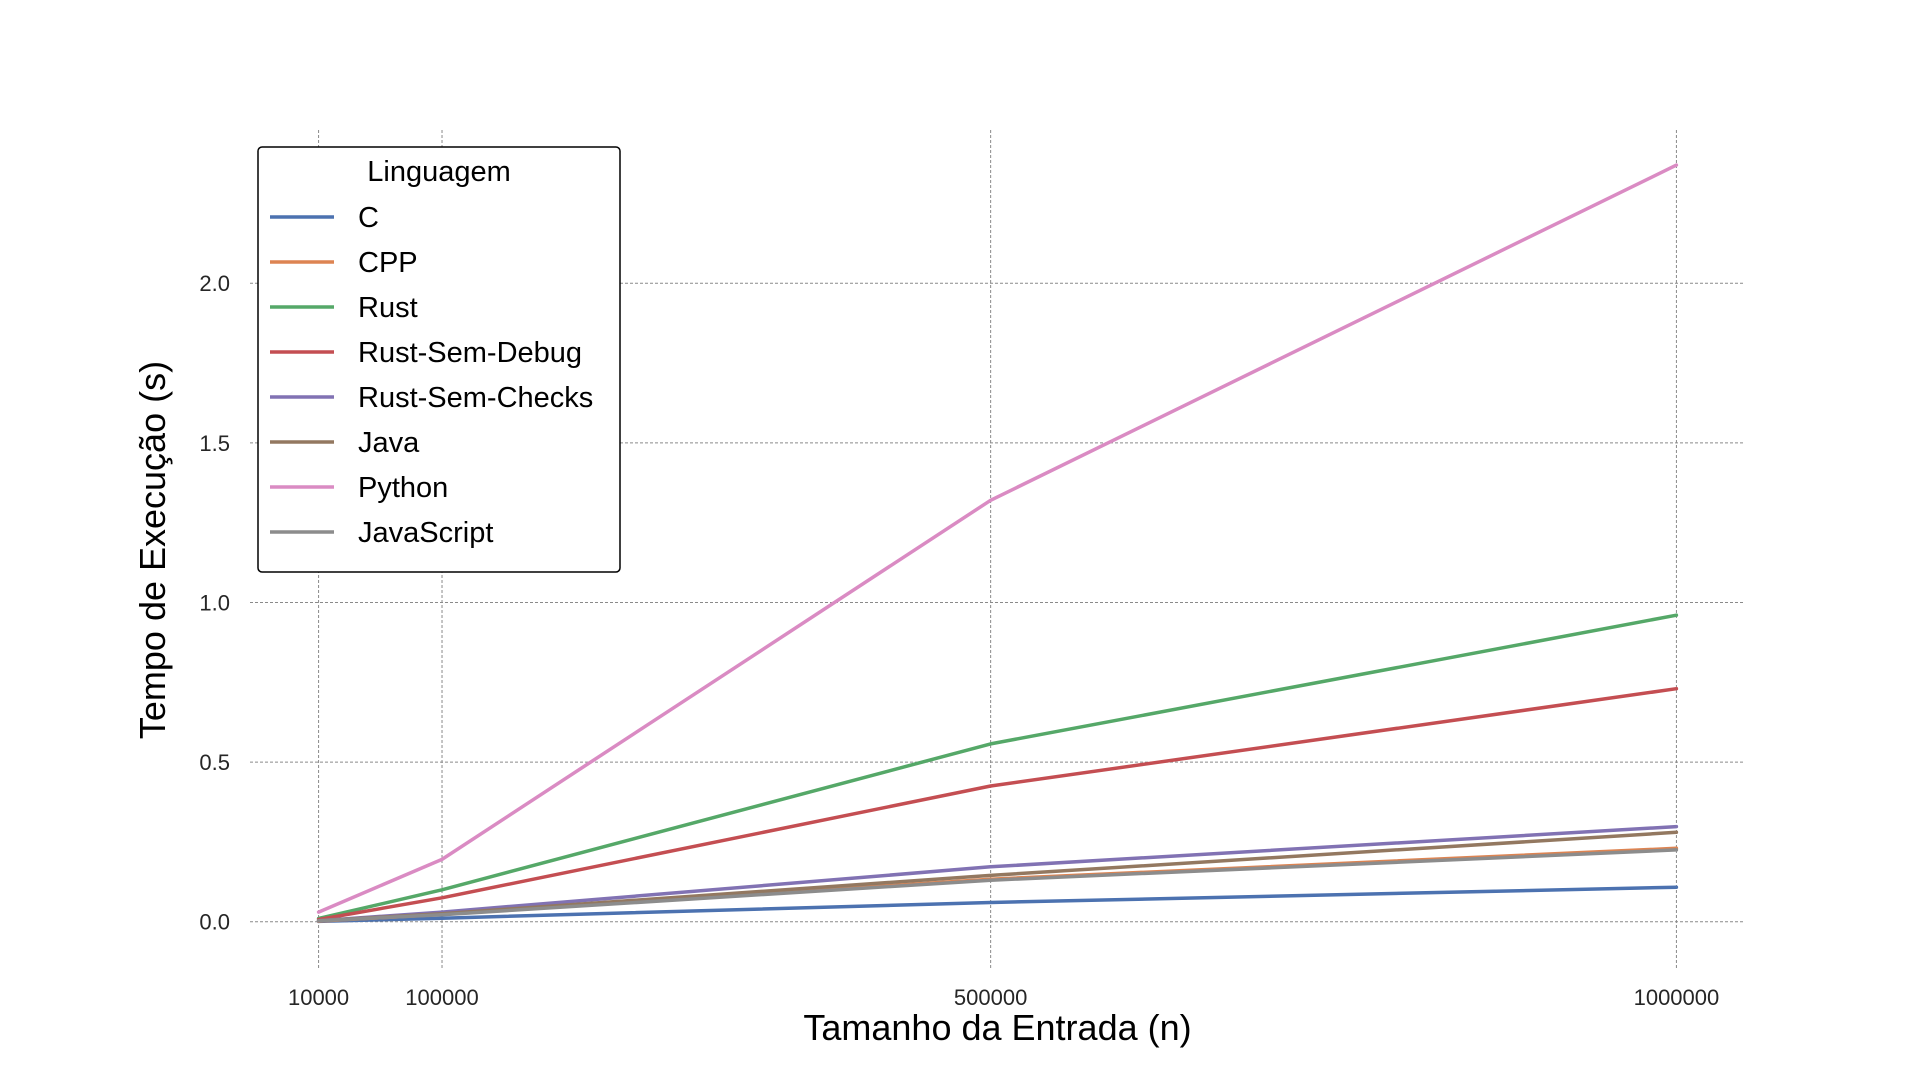 The height and width of the screenshot is (1080, 1920). I want to click on legend-label-javascript: JavaScript, so click(425, 533).